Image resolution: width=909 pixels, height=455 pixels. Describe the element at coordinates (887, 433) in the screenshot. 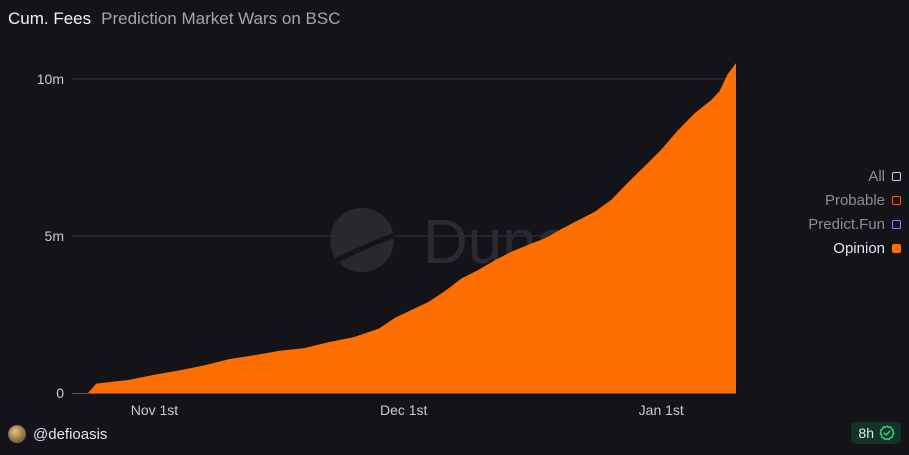

I see `check-badge-icon` at that location.